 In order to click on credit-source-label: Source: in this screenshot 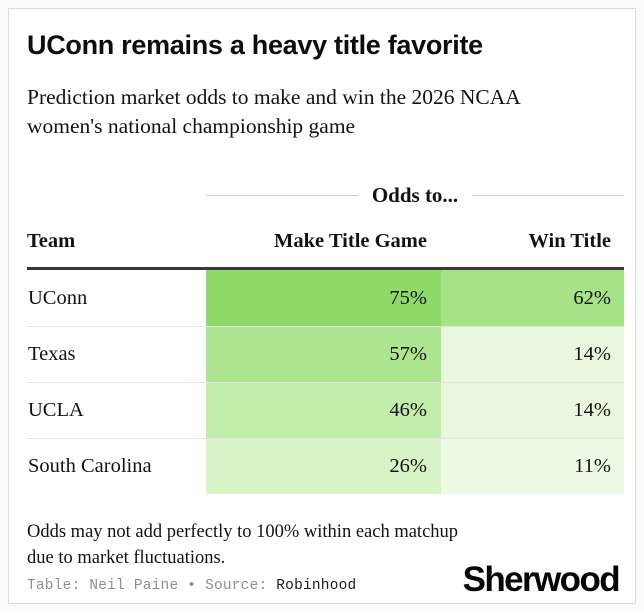, I will do `click(236, 586)`.